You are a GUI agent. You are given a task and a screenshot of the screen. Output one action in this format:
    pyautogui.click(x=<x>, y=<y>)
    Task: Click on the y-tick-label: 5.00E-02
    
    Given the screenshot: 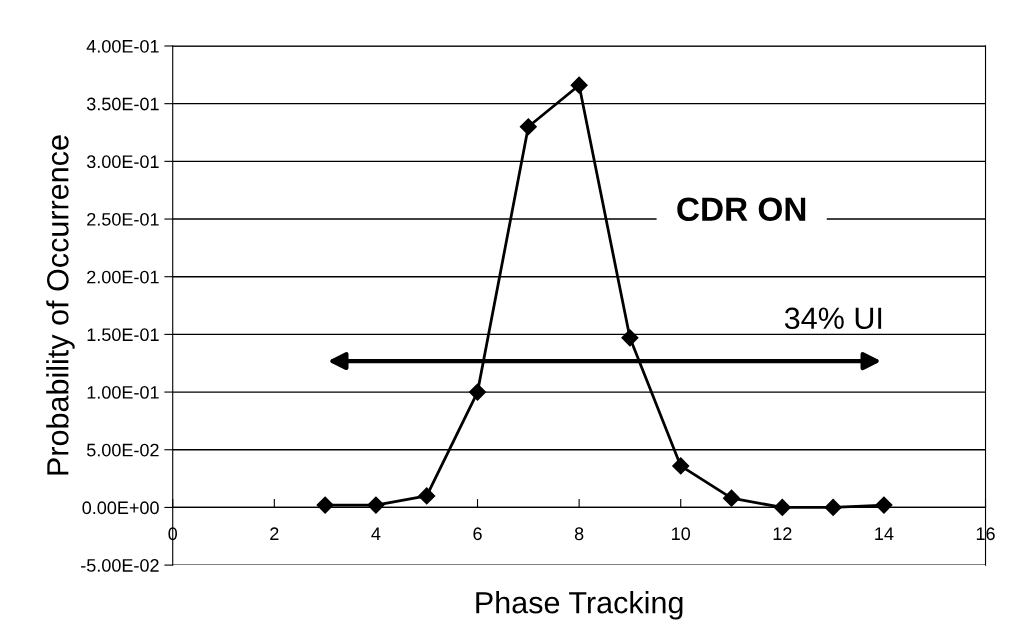 What is the action you would take?
    pyautogui.click(x=122, y=450)
    